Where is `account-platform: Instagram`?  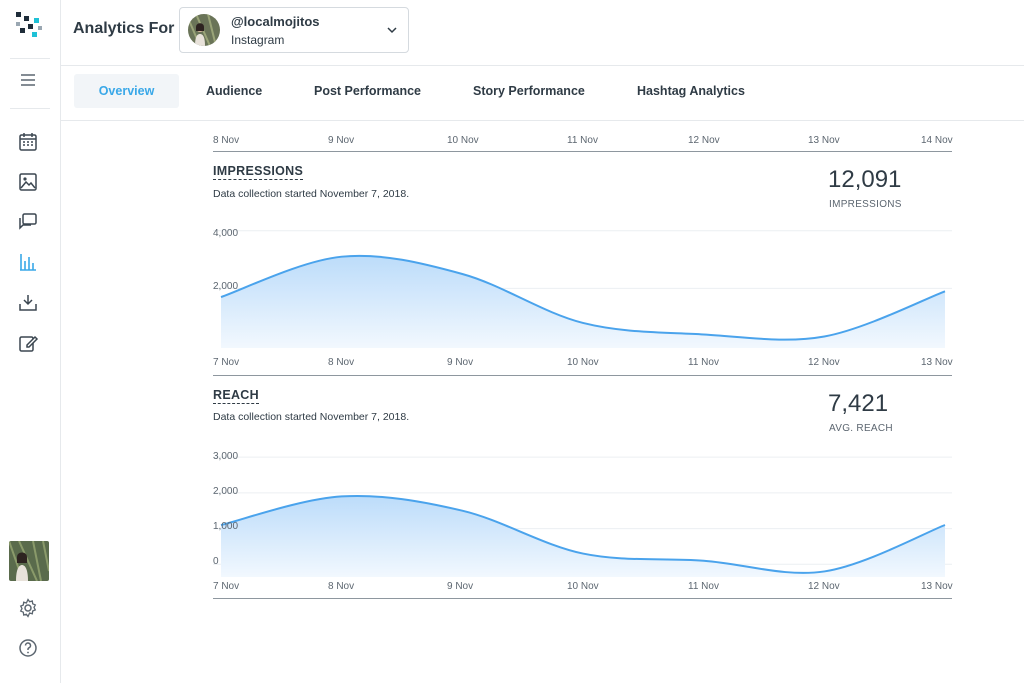 account-platform: Instagram is located at coordinates (258, 40).